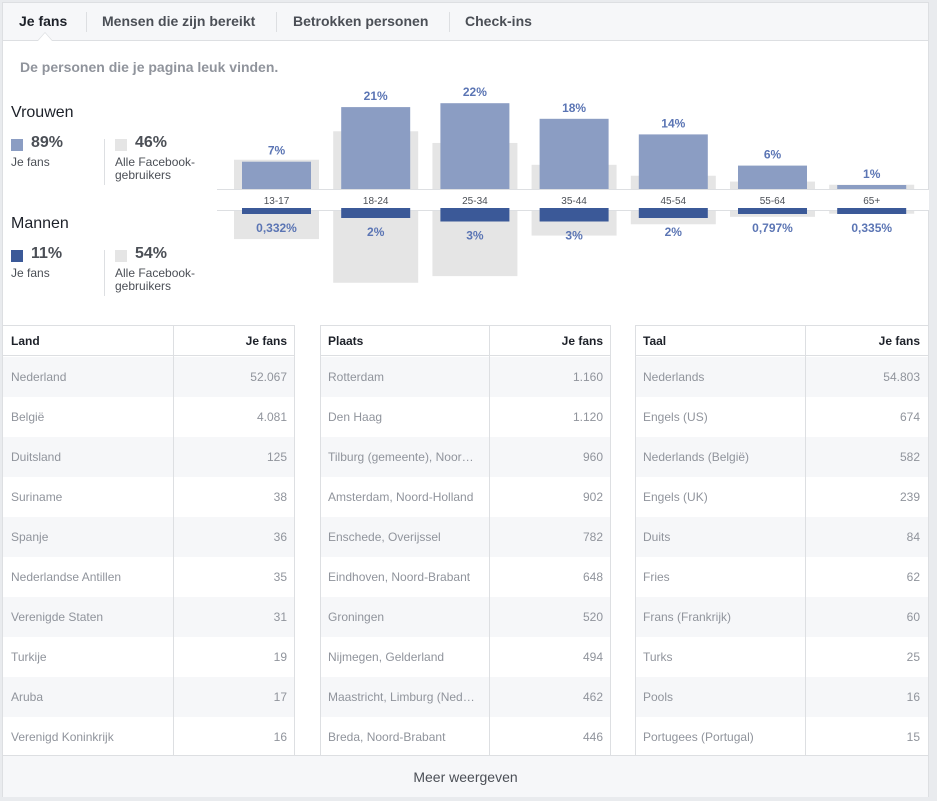  Describe the element at coordinates (909, 497) in the screenshot. I see `row-value: 239` at that location.